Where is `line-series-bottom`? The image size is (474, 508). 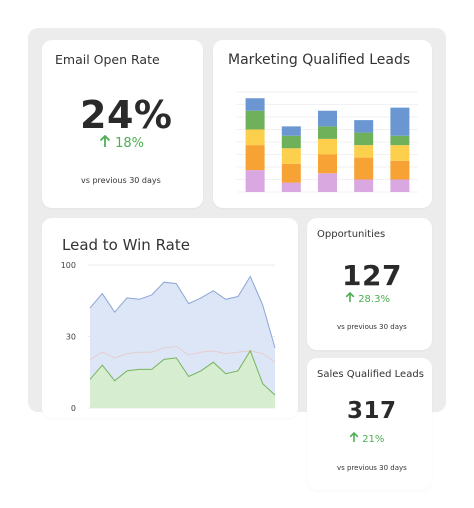 line-series-bottom is located at coordinates (182, 372).